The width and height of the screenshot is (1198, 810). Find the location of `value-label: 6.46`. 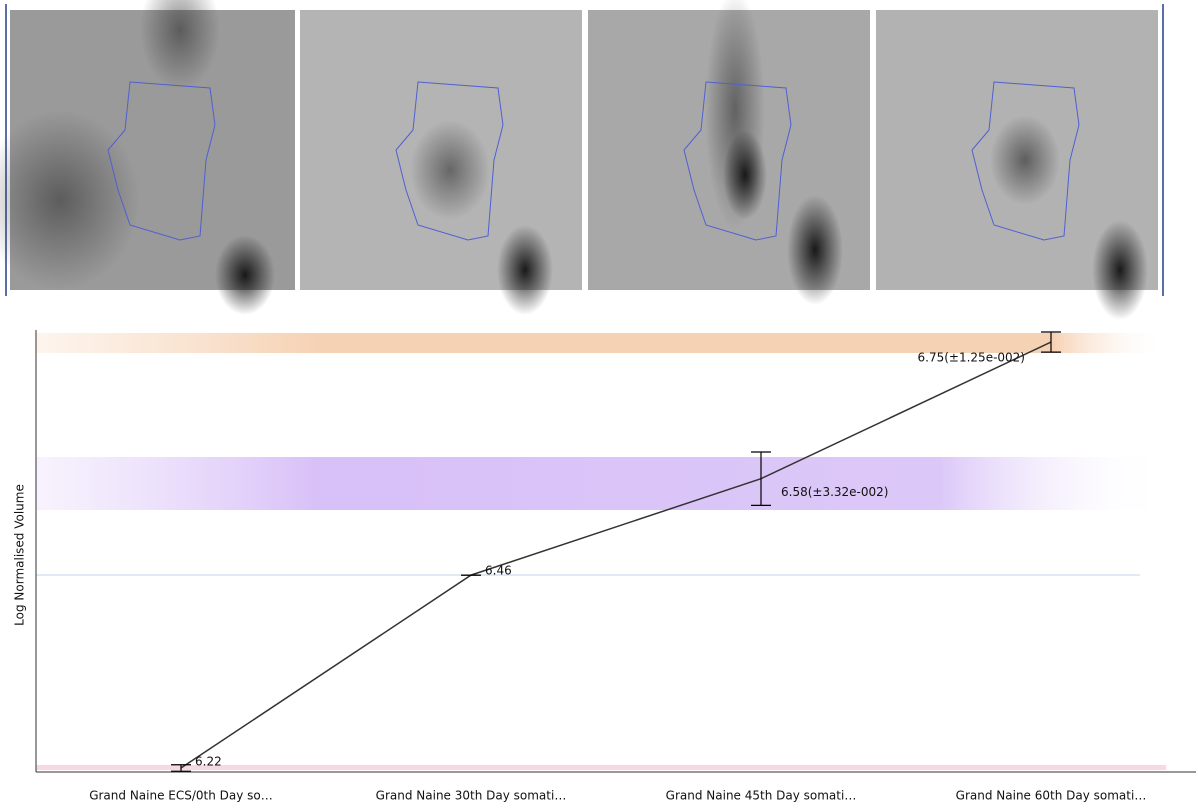

value-label: 6.46 is located at coordinates (498, 571).